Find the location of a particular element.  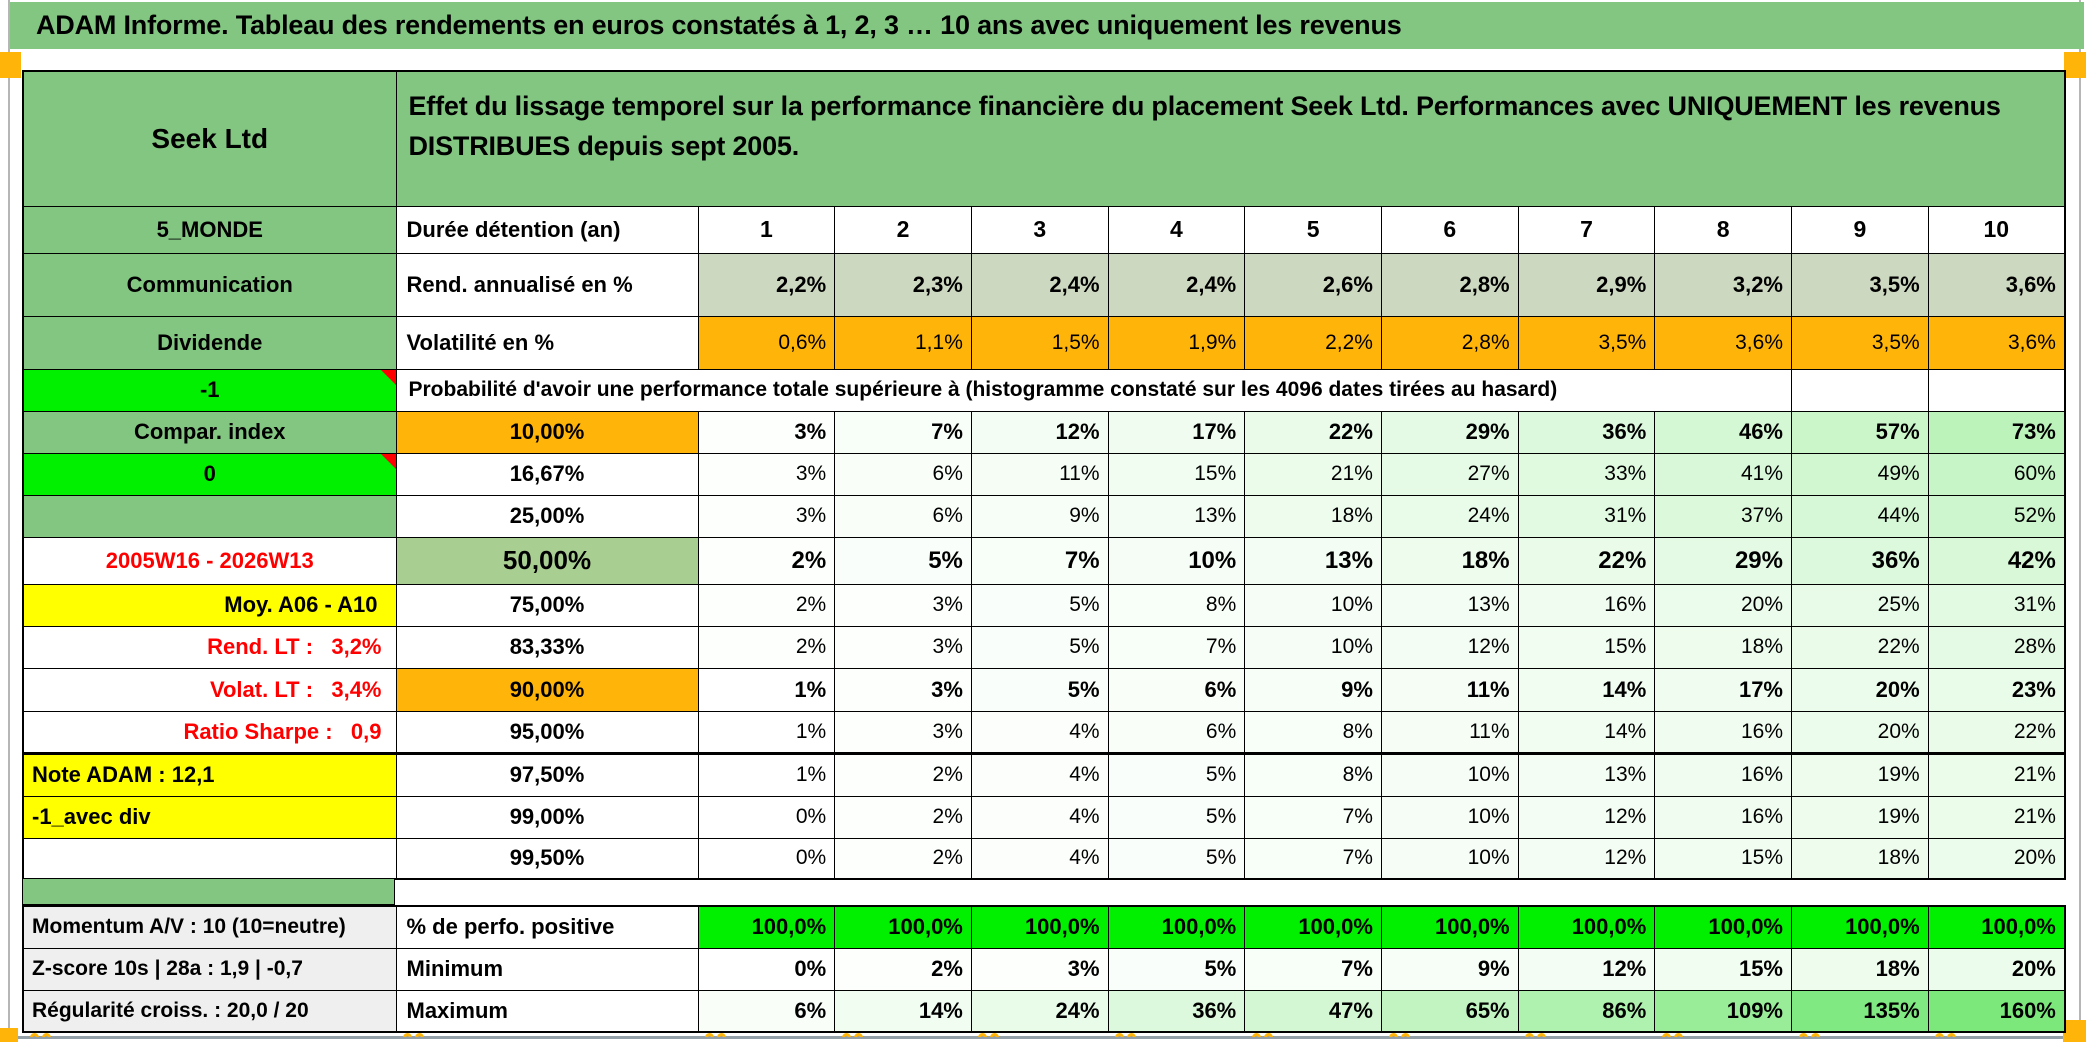

value-cell: 8% is located at coordinates (1176, 605).